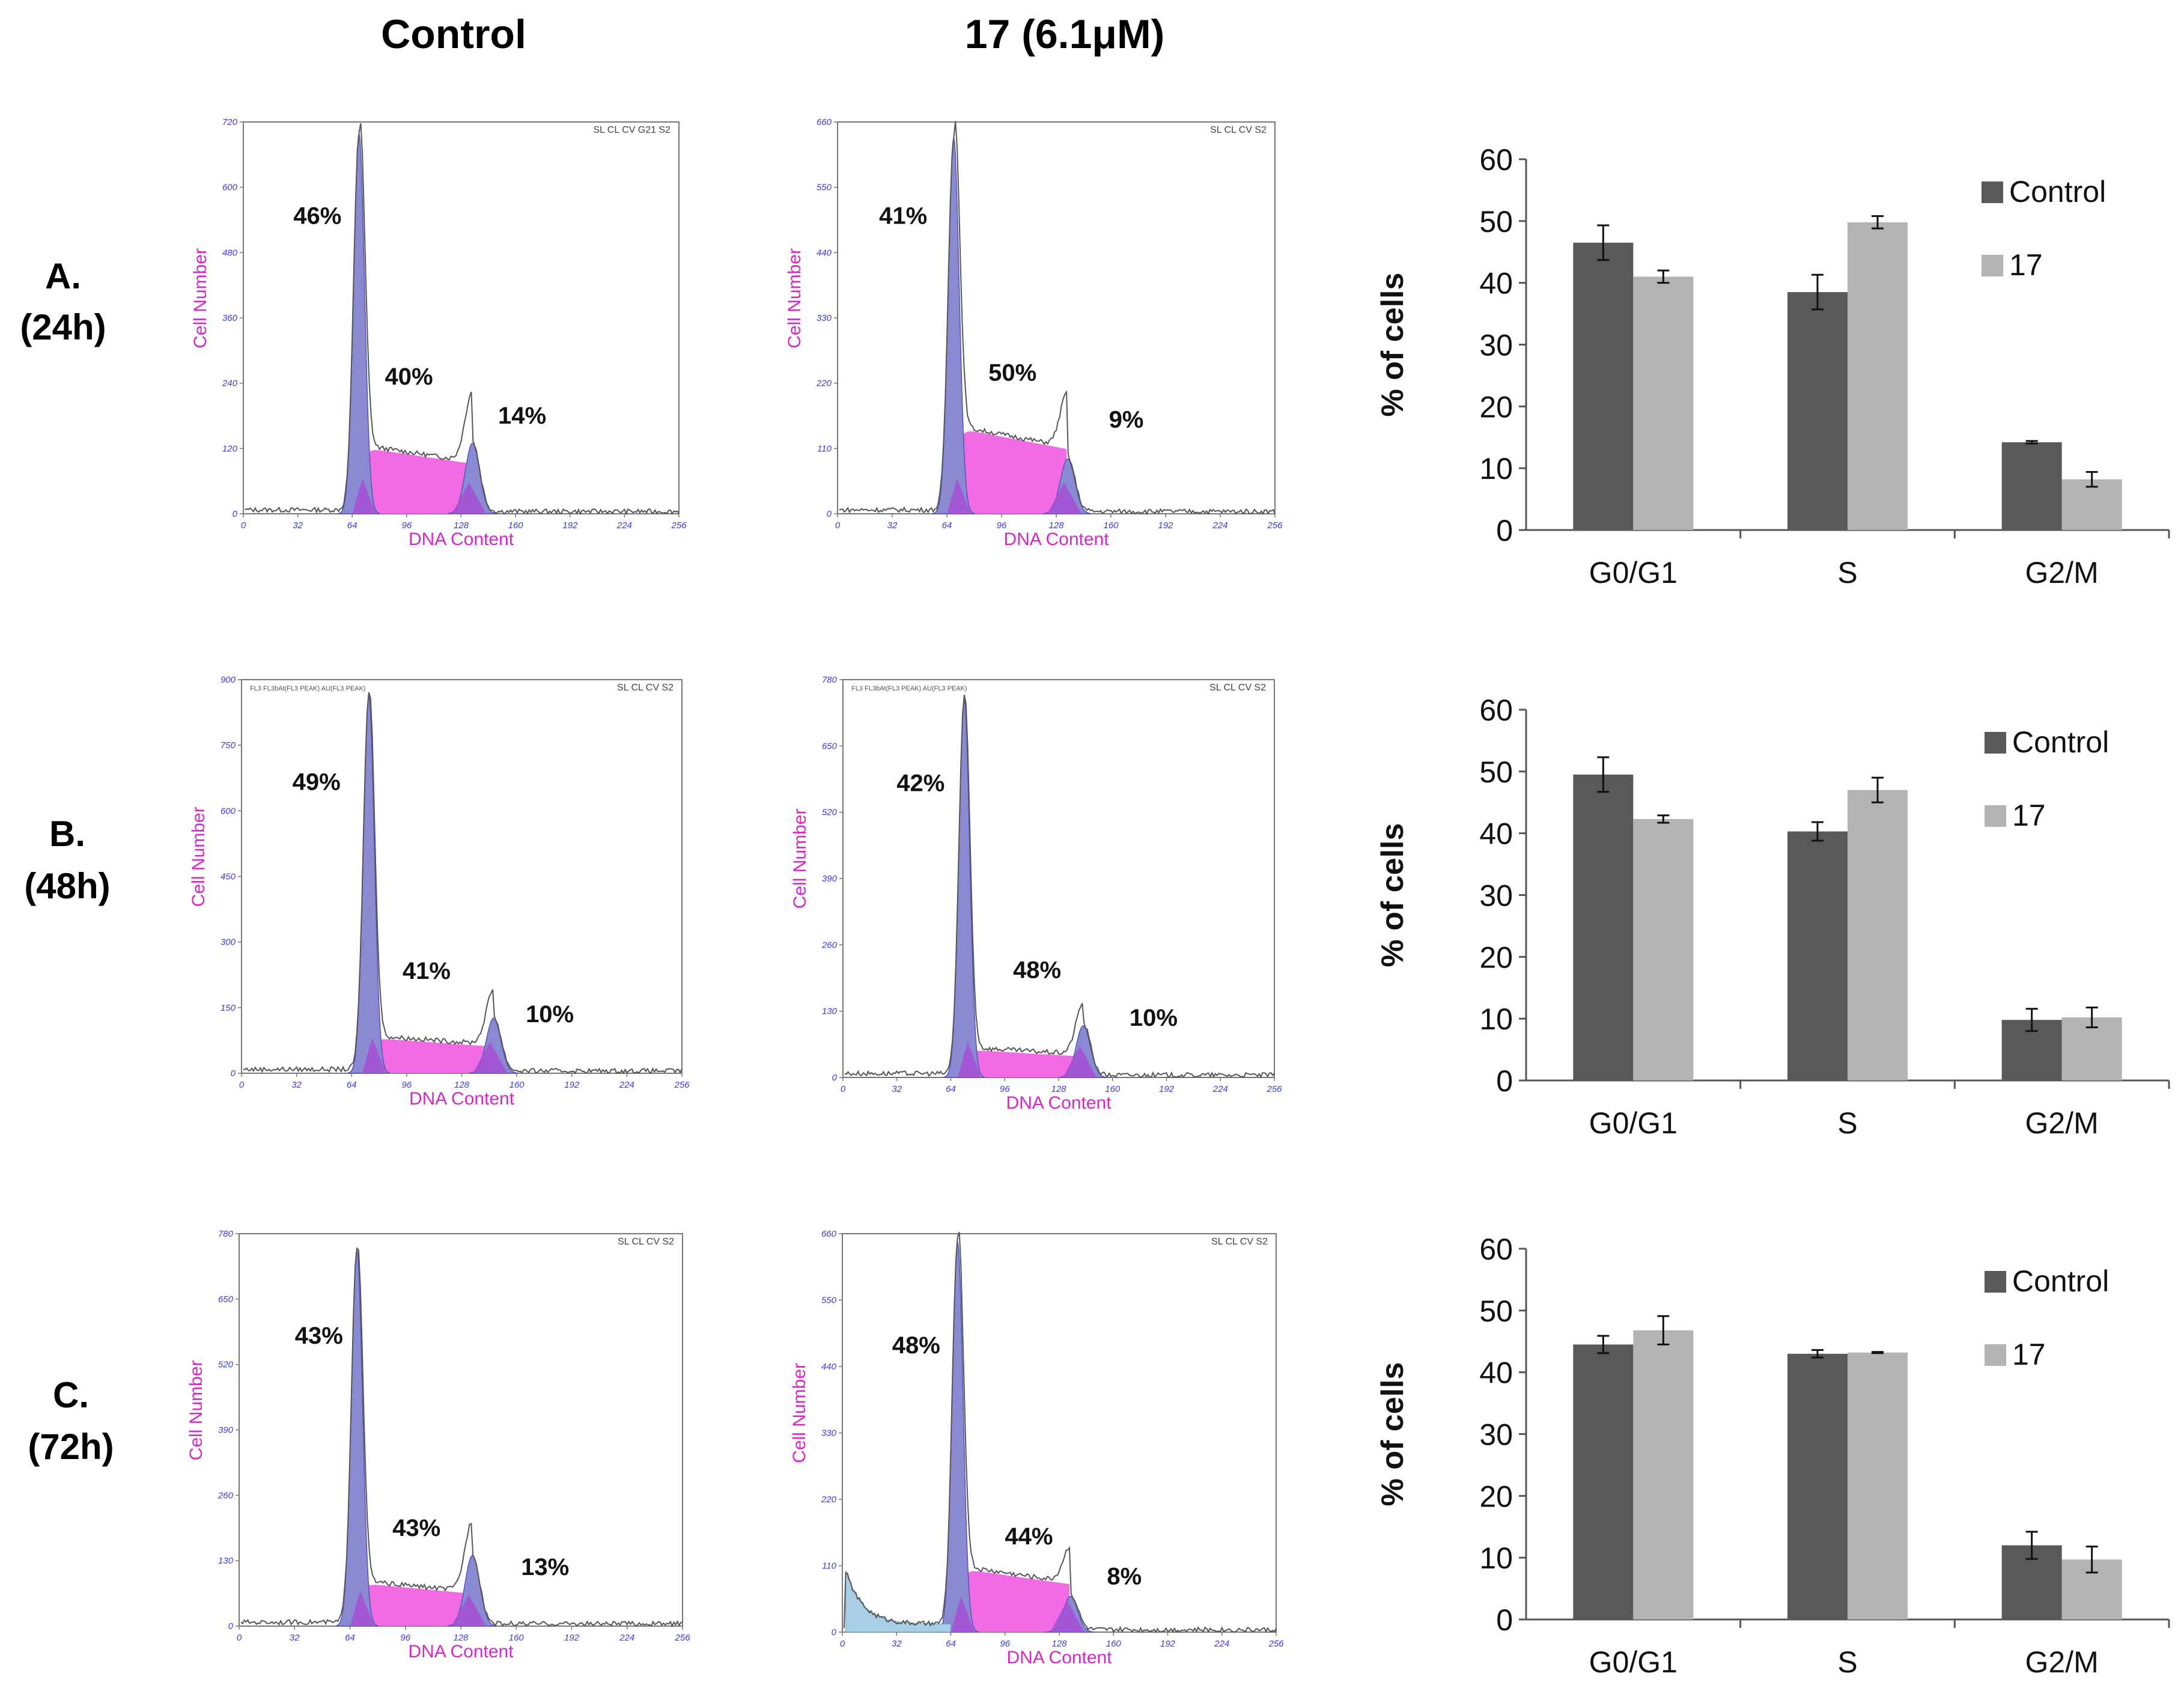 This screenshot has width=2184, height=1697. I want to click on bar-chart-y-tick-label: 30, so click(1496, 1435).